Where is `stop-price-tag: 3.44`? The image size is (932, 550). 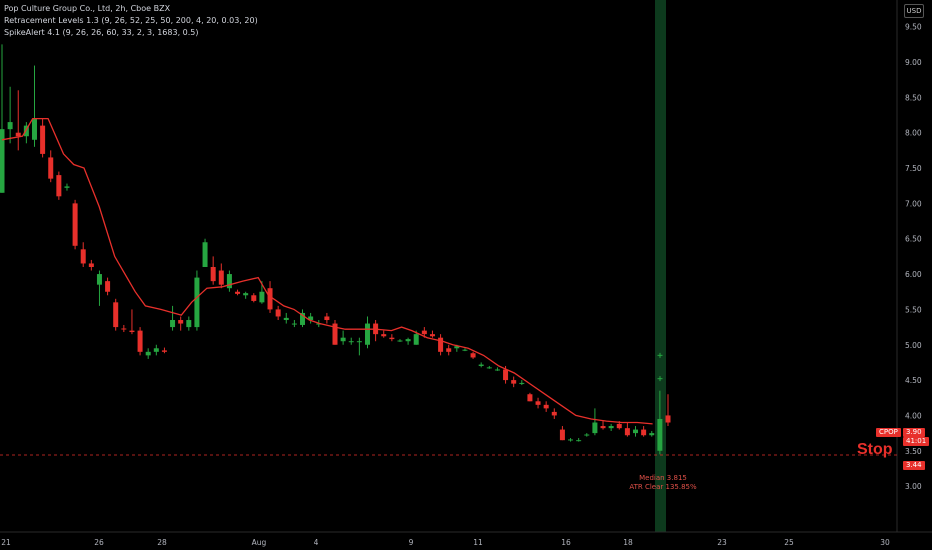
stop-price-tag: 3.44 is located at coordinates (914, 465).